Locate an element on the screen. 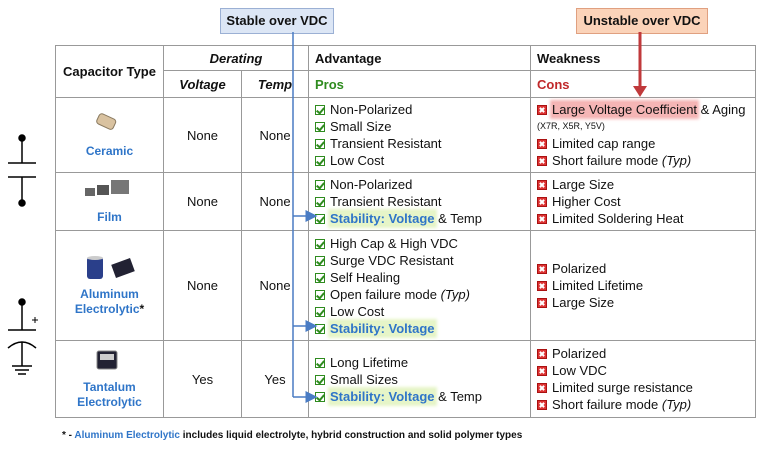 The width and height of the screenshot is (768, 450). con-item: Large Size is located at coordinates (643, 302).